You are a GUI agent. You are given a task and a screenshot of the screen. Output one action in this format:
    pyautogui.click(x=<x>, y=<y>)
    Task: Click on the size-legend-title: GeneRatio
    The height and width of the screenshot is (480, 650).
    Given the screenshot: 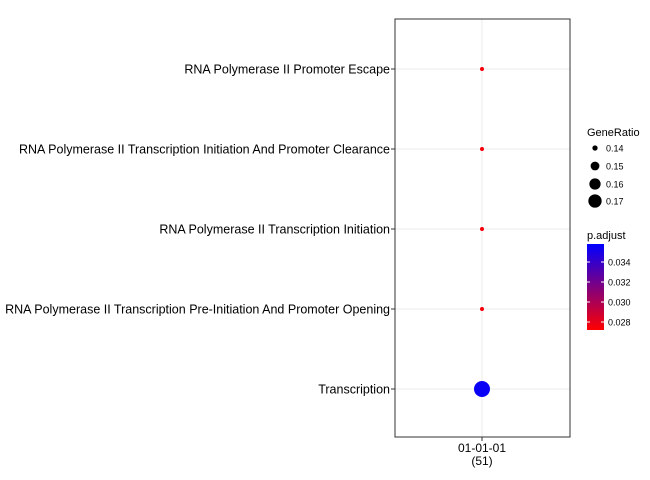 What is the action you would take?
    pyautogui.click(x=613, y=133)
    